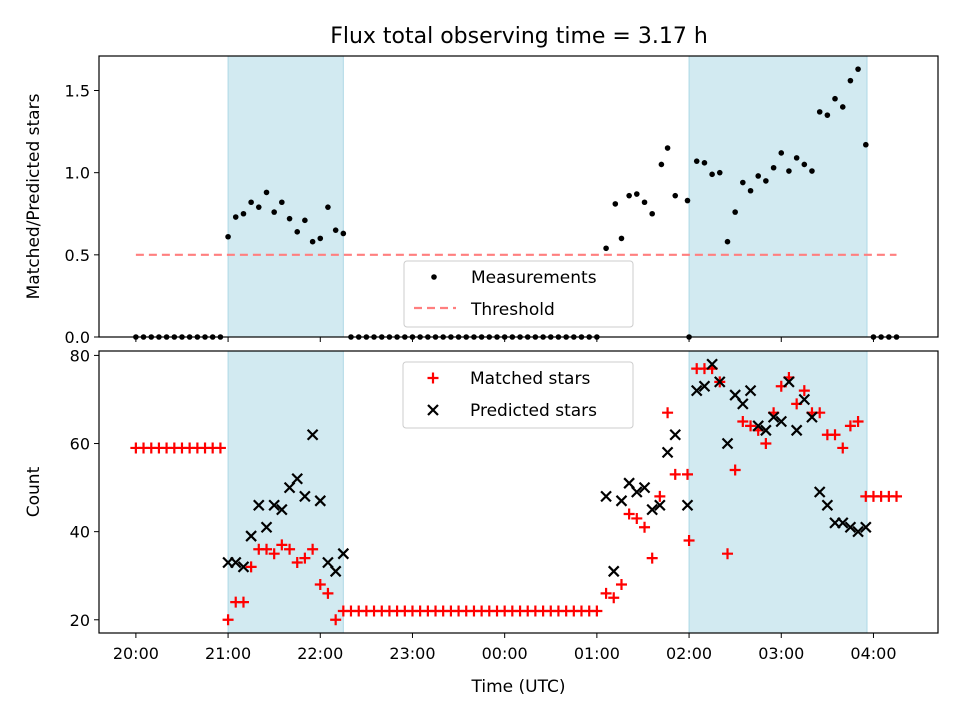 This screenshot has height=720, width=960. I want to click on legend-measurements-marker, so click(434, 277).